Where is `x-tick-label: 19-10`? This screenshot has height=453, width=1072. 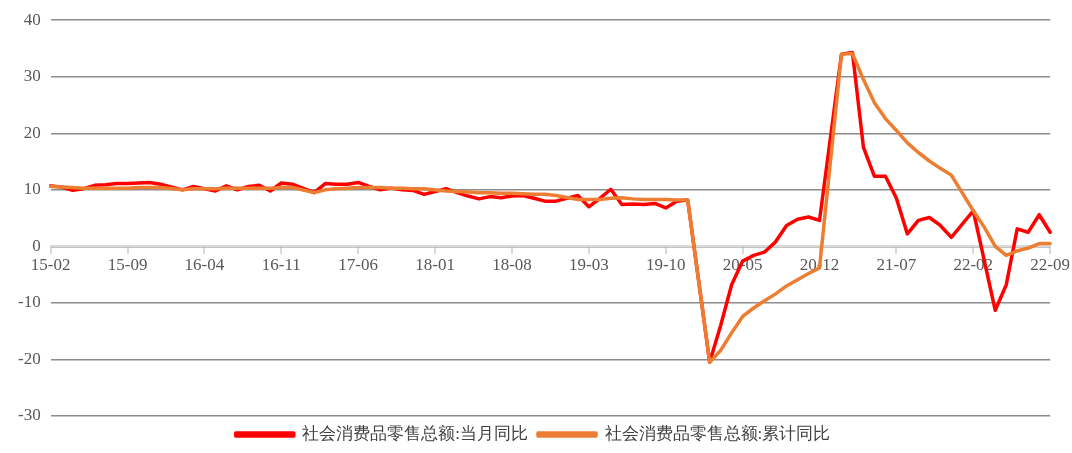
x-tick-label: 19-10 is located at coordinates (665, 265).